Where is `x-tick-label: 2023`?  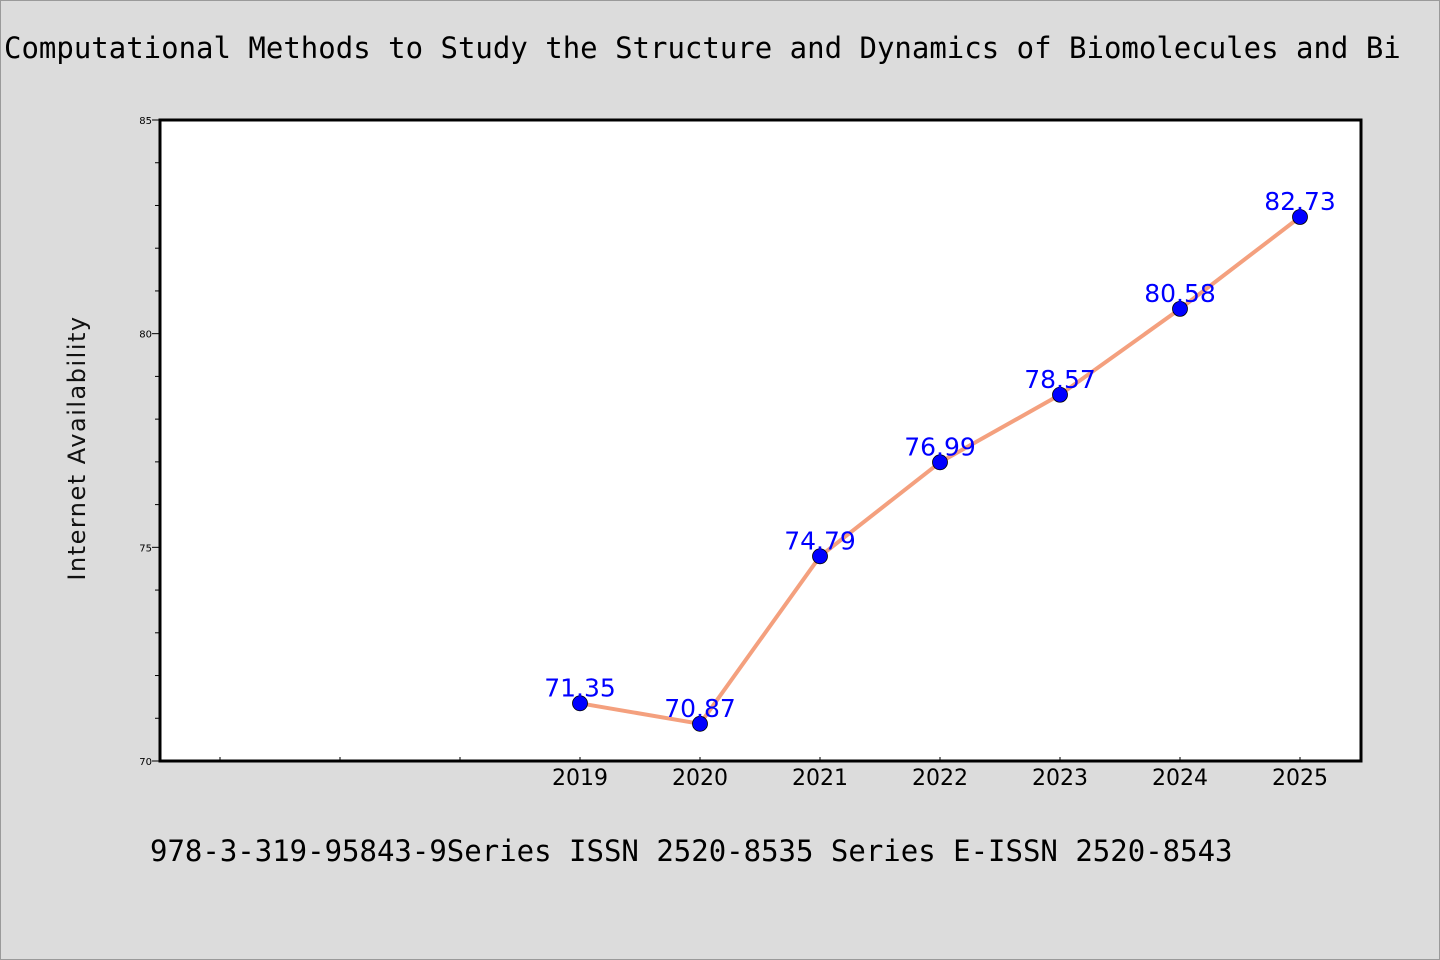 x-tick-label: 2023 is located at coordinates (1060, 778).